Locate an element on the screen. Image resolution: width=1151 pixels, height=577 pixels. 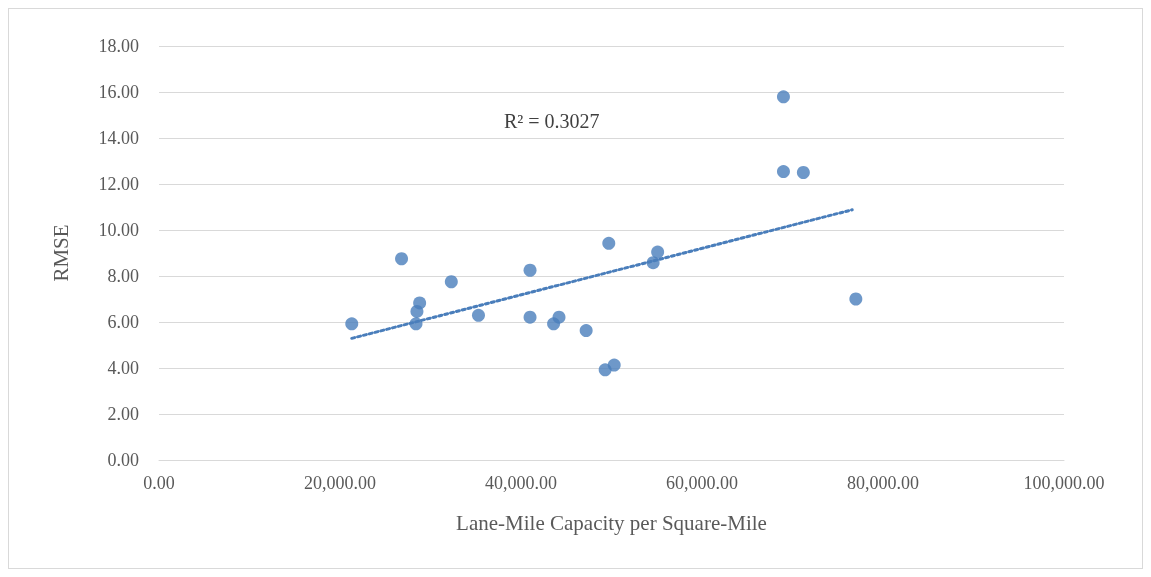
annotation: R² = 0.3027 is located at coordinates (552, 121).